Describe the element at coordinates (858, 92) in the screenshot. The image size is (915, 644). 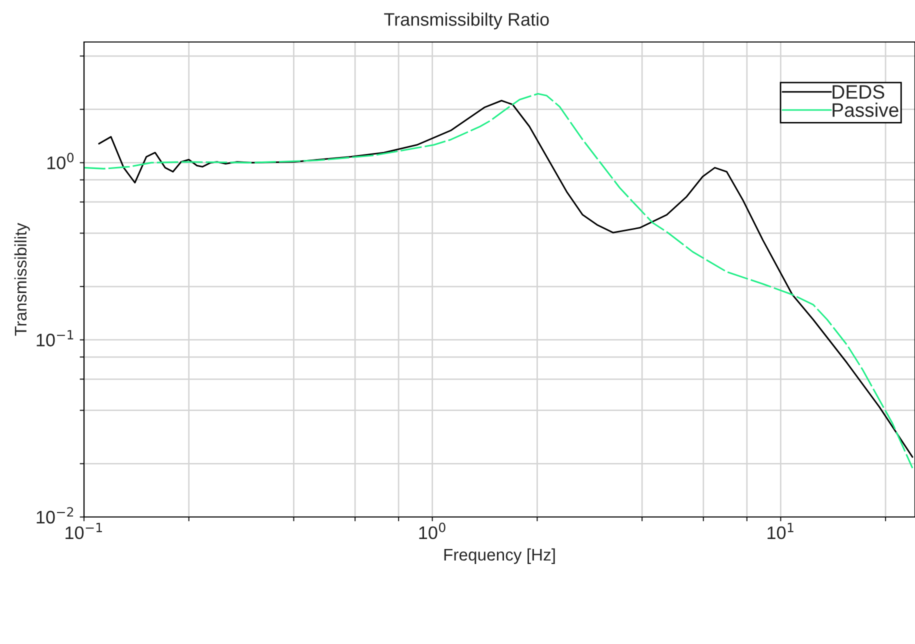
I see `legend-label: DEDS` at that location.